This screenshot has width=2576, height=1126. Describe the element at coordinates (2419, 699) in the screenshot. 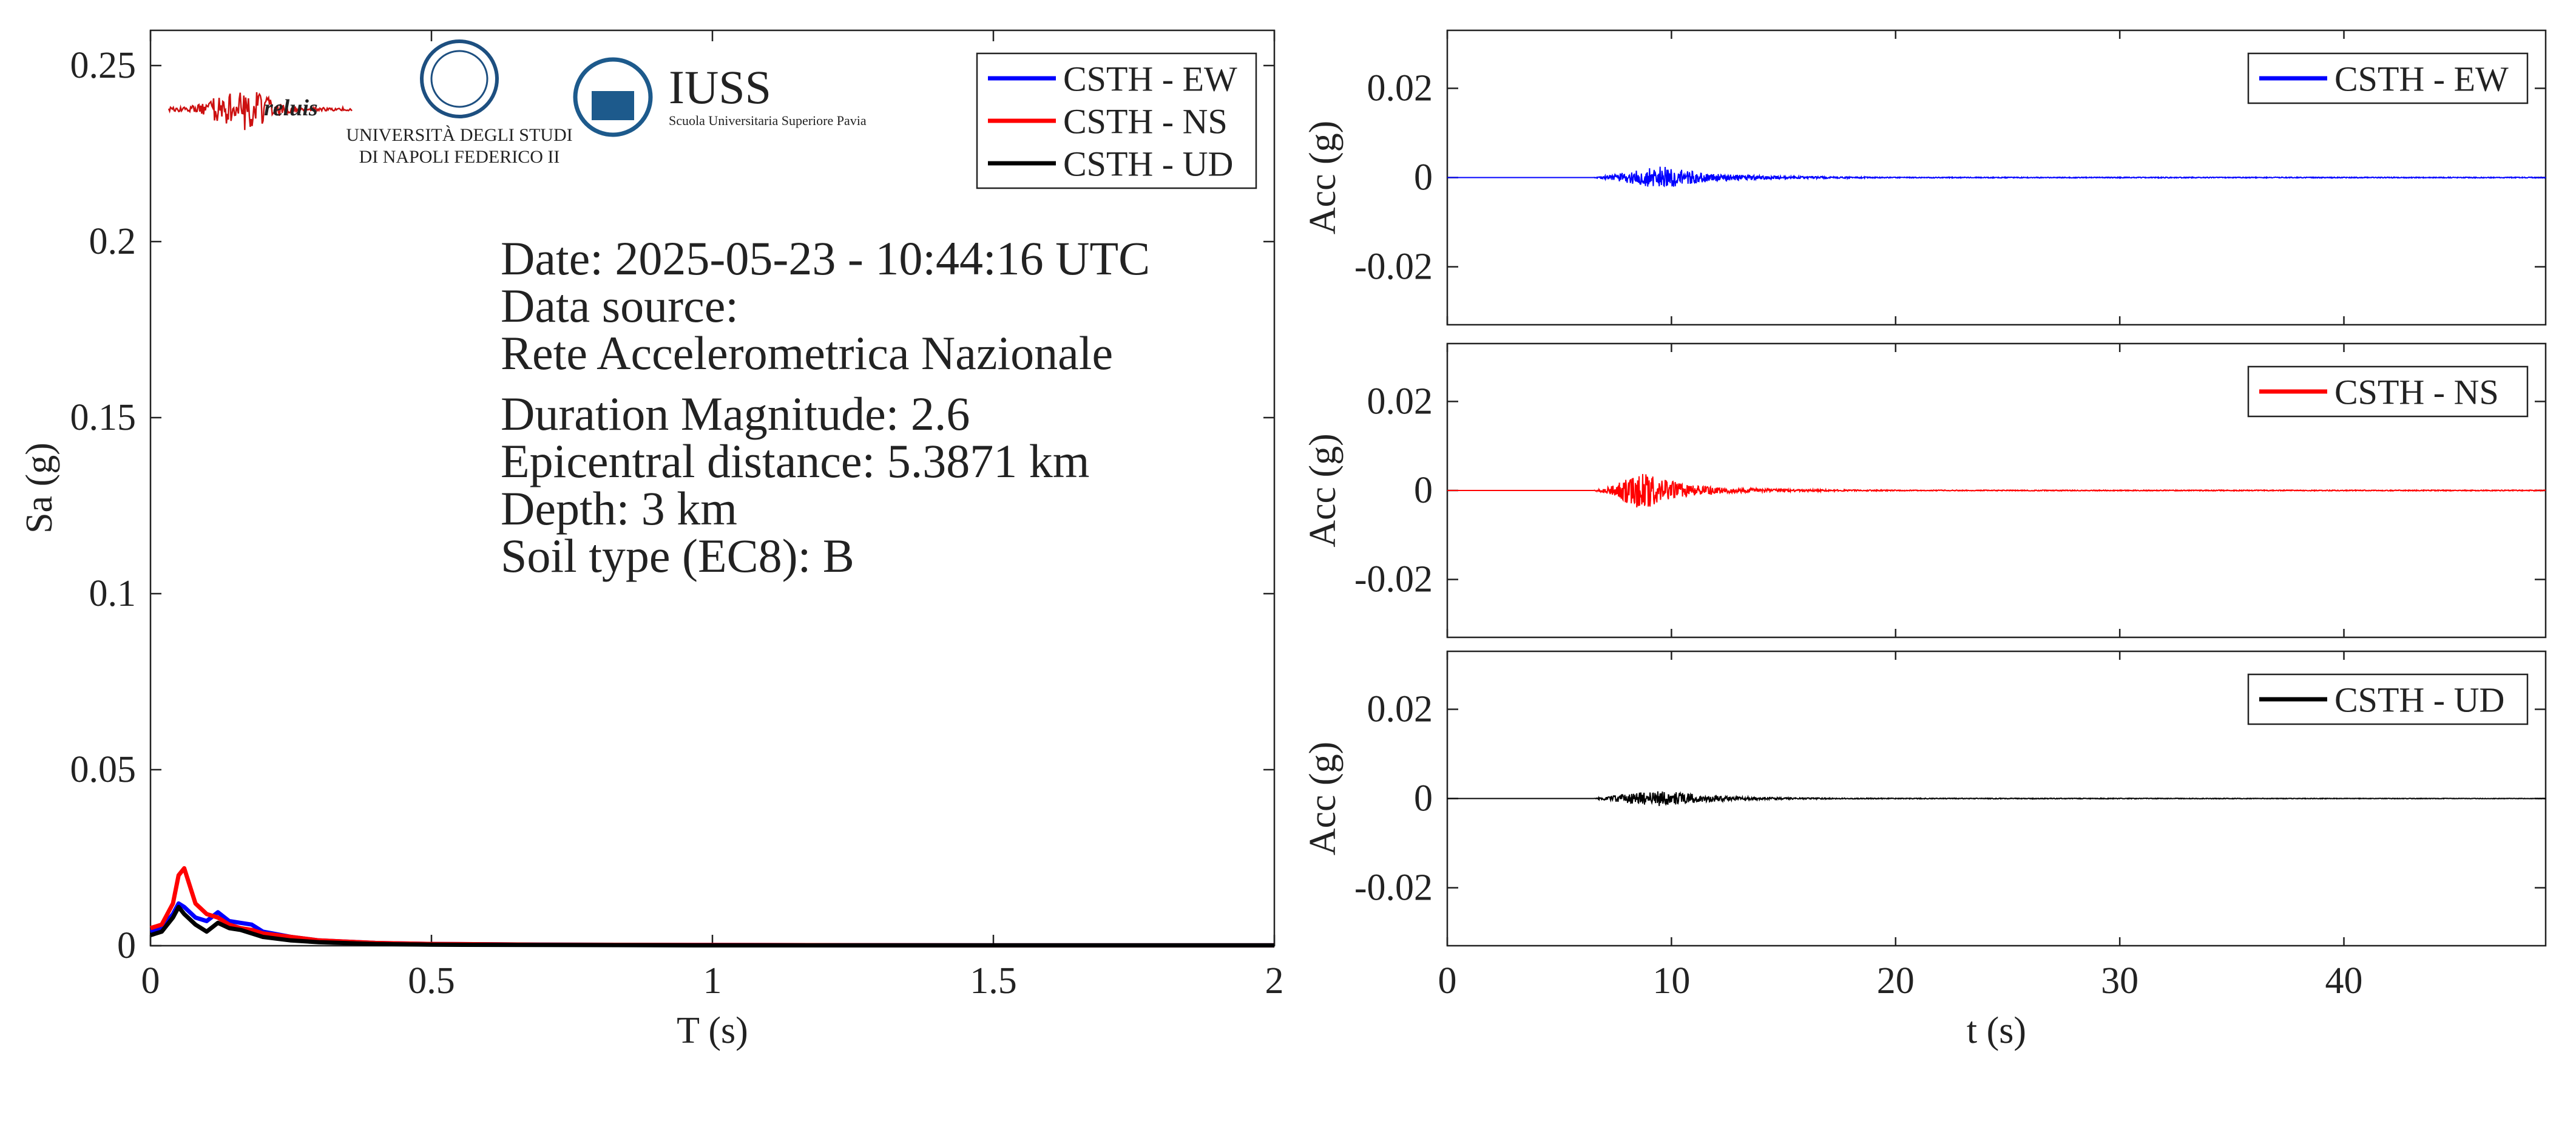

I see `acc-ud-legend-label-0: CSTH - UD` at that location.